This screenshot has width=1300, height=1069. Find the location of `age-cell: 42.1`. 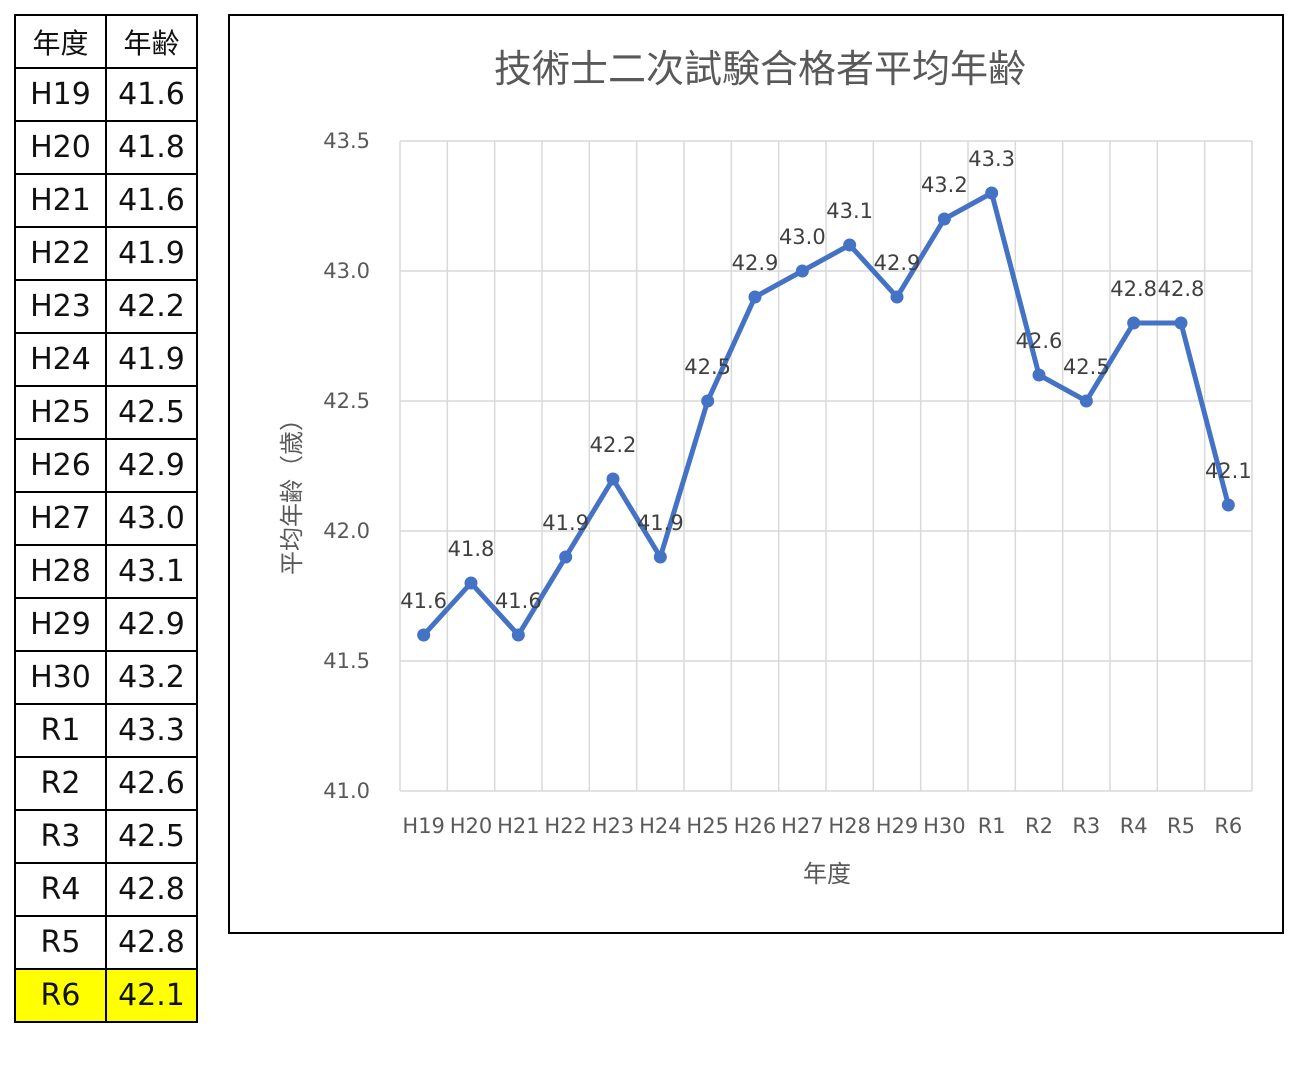

age-cell: 42.1 is located at coordinates (151, 995).